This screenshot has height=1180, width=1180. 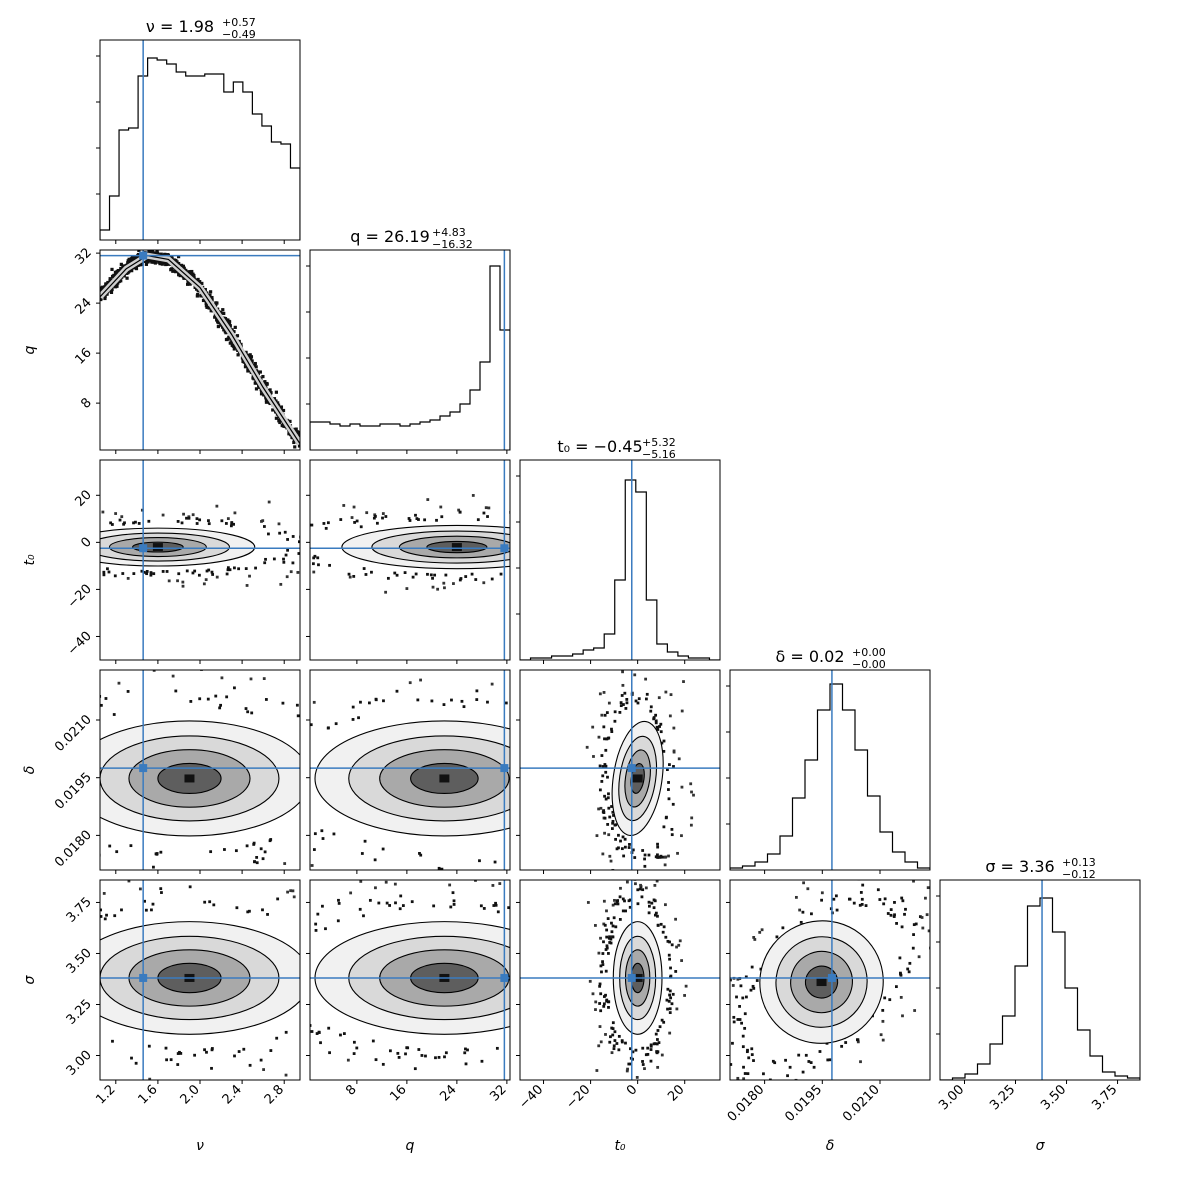 What do you see at coordinates (448, 1093) in the screenshot?
I see `x-tick-label-q: 24` at bounding box center [448, 1093].